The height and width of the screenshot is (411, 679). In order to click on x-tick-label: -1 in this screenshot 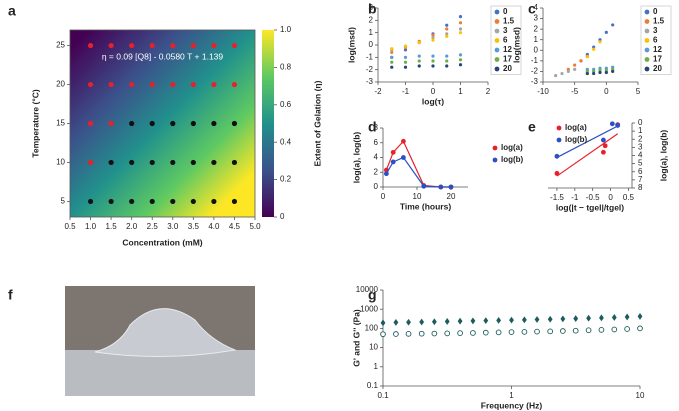, I will do `click(406, 91)`.